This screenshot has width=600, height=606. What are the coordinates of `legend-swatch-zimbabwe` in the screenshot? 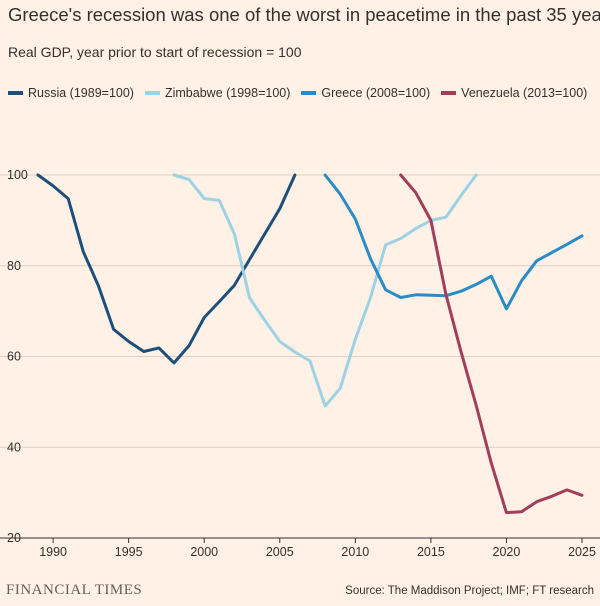 It's located at (152, 93).